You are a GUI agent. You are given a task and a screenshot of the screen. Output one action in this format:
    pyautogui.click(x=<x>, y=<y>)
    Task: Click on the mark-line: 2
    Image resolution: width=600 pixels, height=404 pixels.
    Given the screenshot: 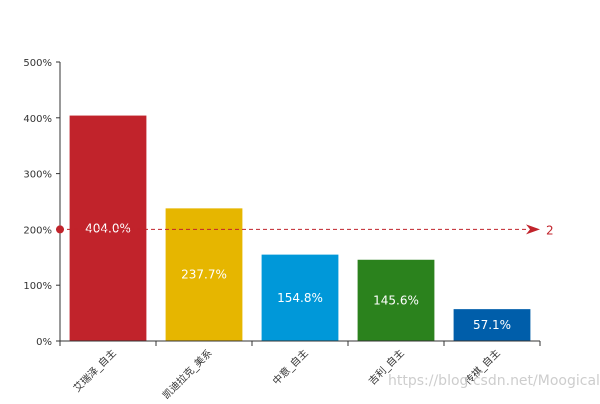 What is the action you would take?
    pyautogui.click(x=305, y=230)
    